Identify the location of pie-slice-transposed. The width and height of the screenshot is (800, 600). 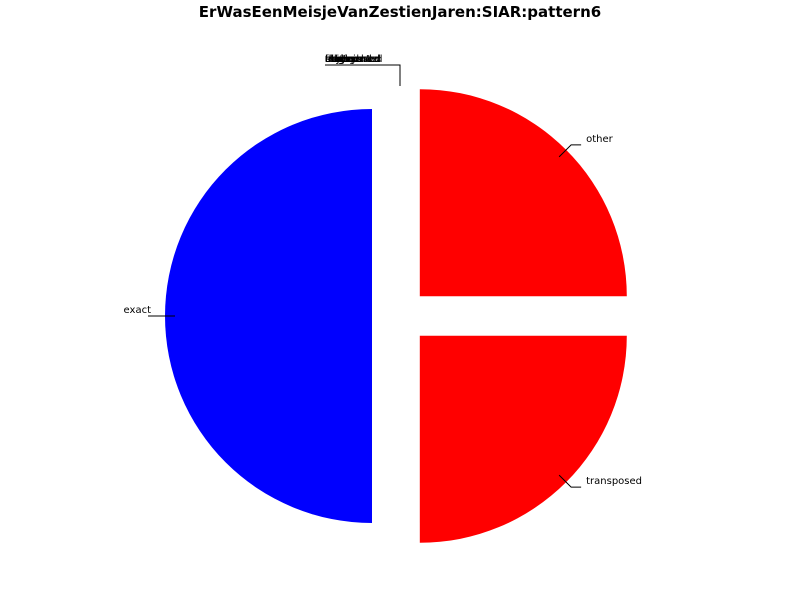
(523, 439).